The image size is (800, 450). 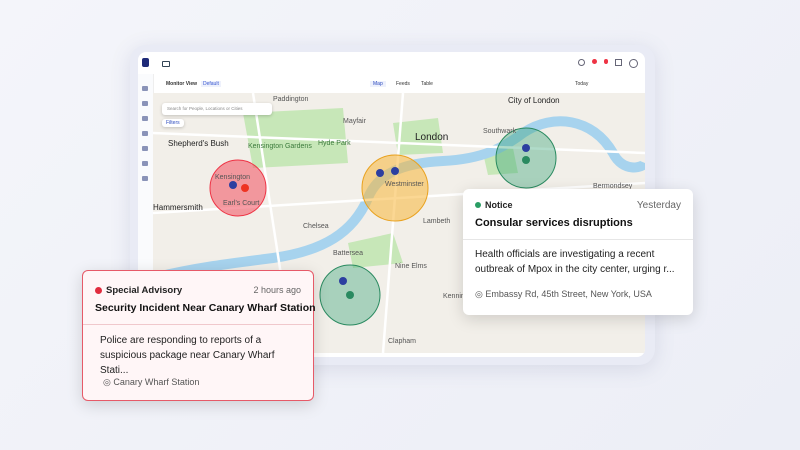 What do you see at coordinates (205, 108) in the screenshot?
I see `search-placeholder: Search for People, Locations or Cities` at bounding box center [205, 108].